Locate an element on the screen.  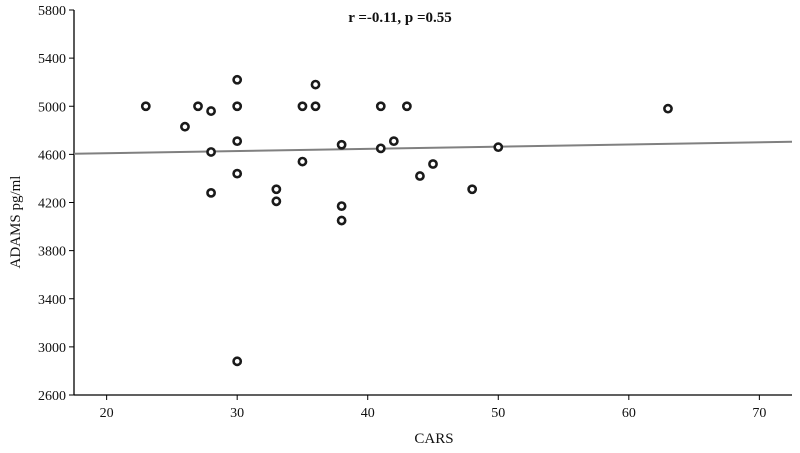
x-tick-label: 70 is located at coordinates (759, 413).